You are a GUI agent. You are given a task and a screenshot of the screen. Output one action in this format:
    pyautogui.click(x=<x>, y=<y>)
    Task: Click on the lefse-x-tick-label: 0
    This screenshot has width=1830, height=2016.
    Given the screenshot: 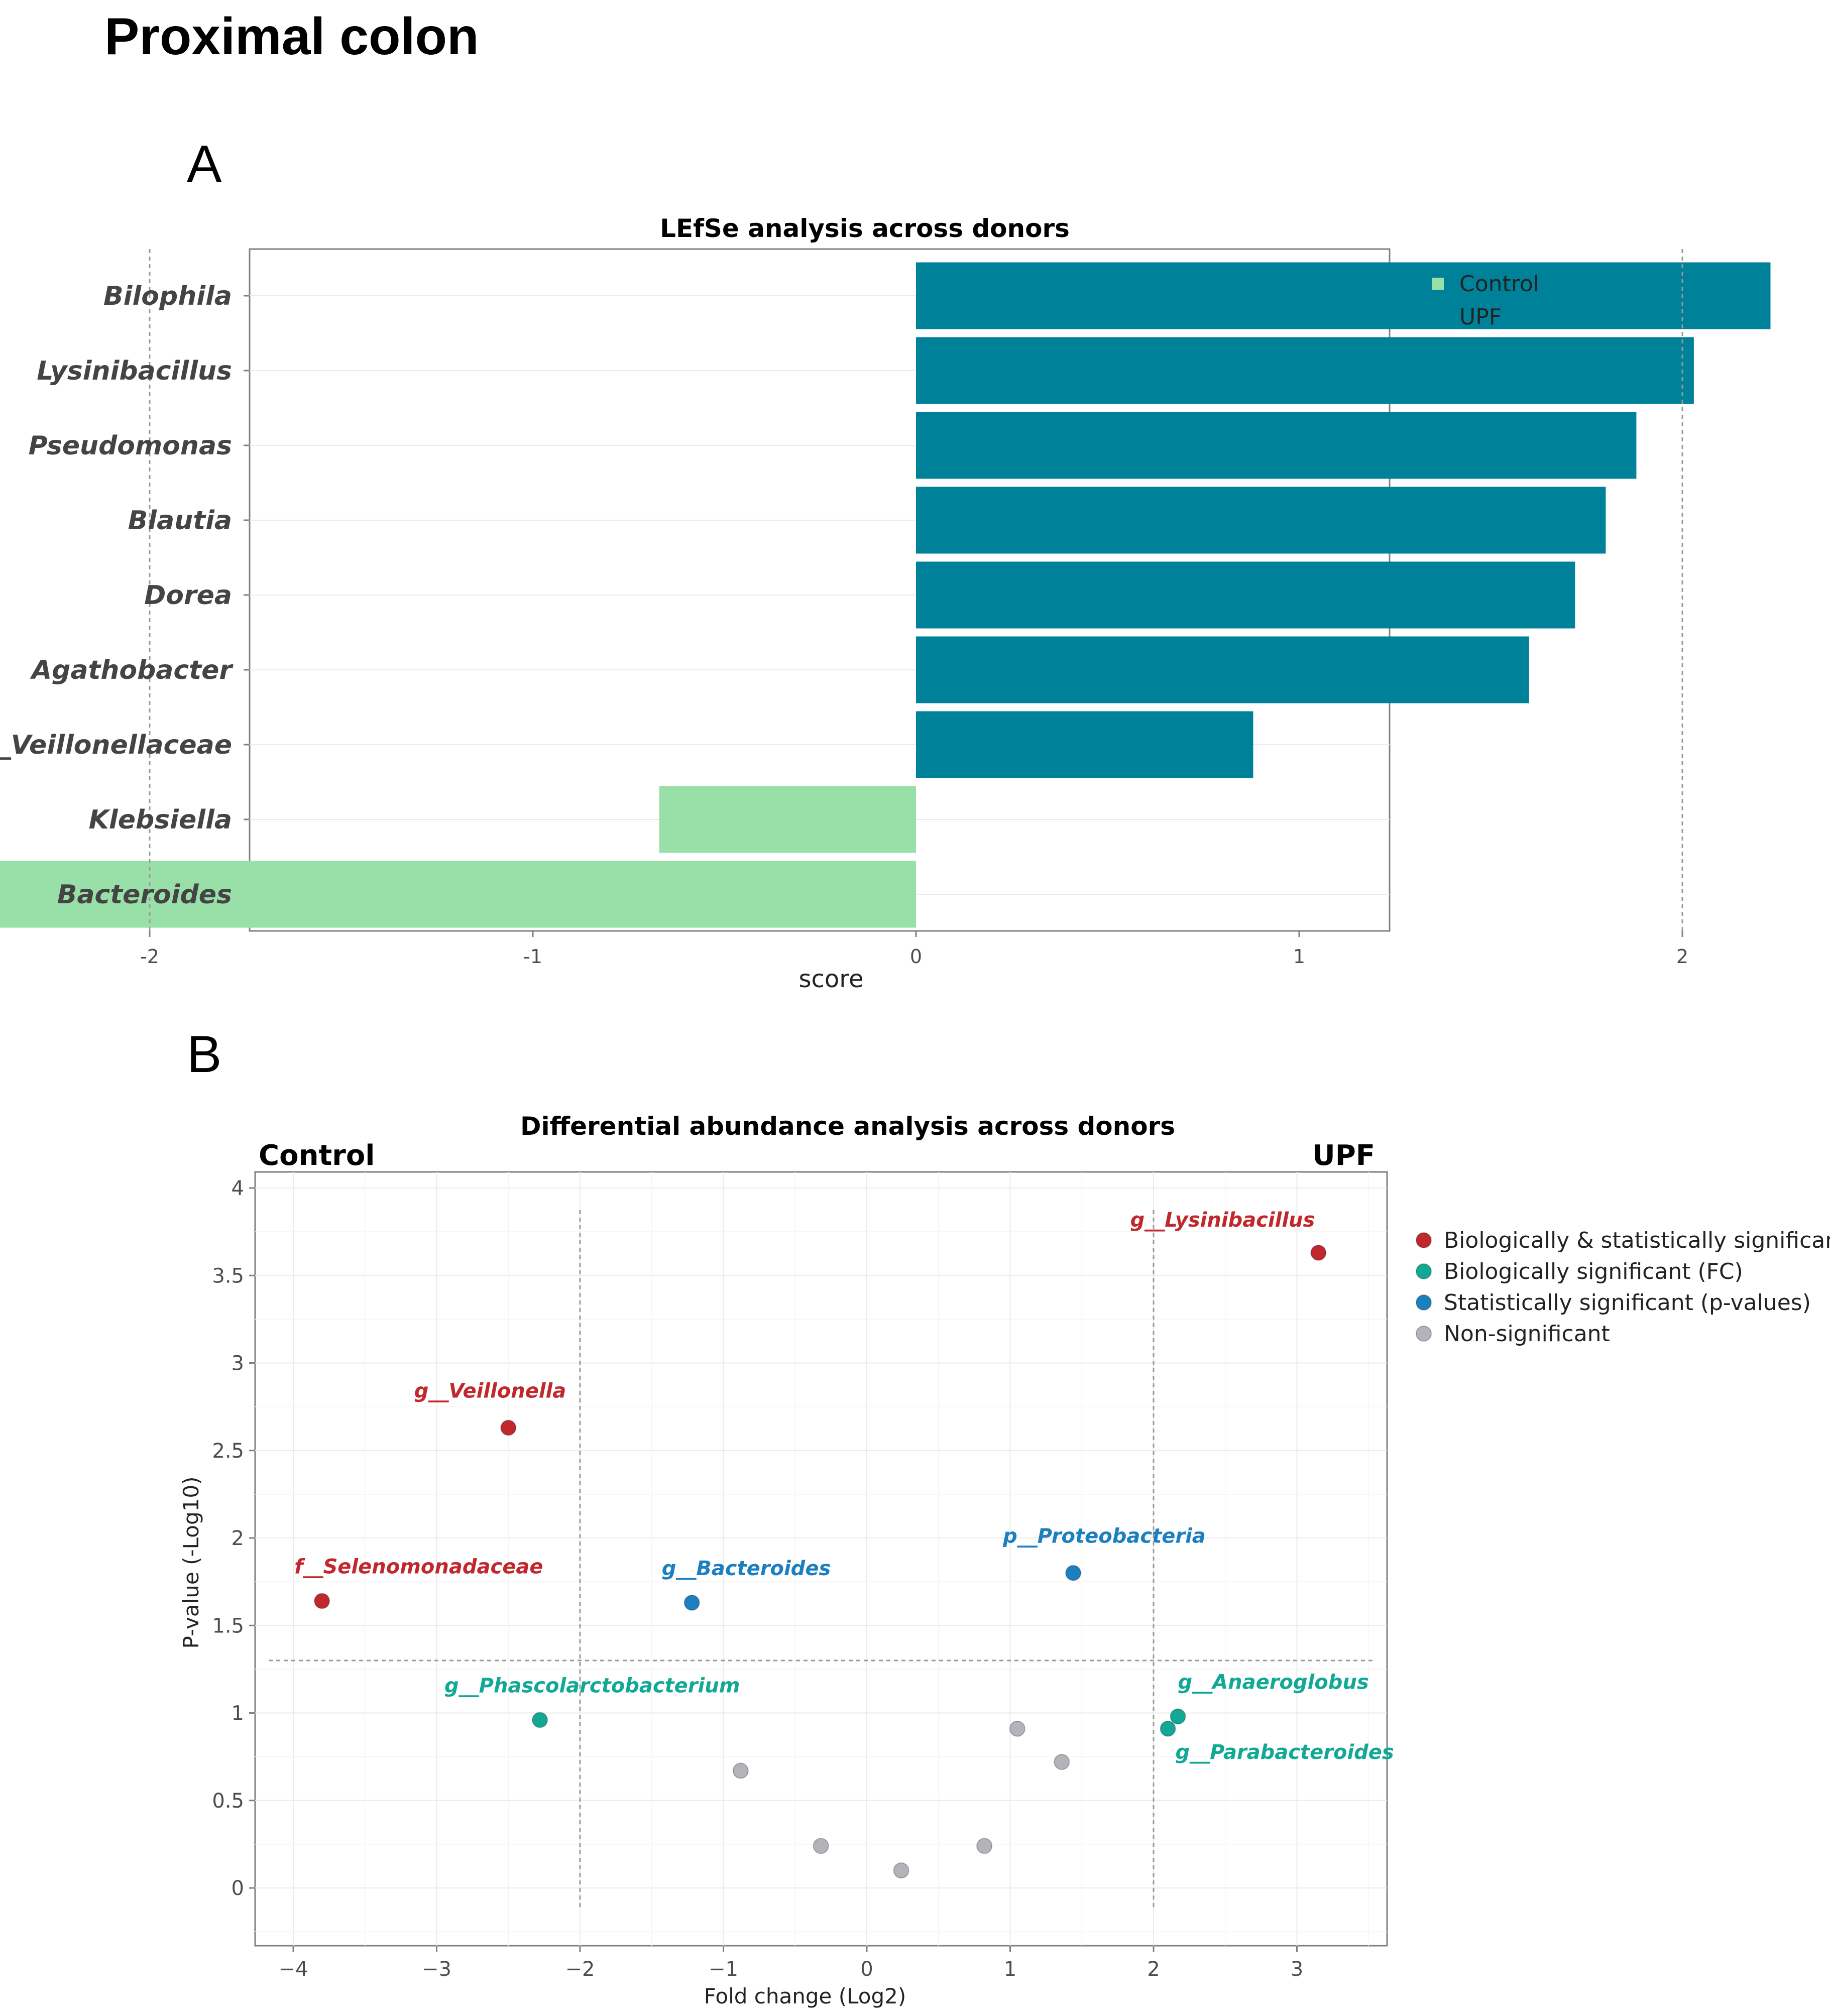 What is the action you would take?
    pyautogui.click(x=916, y=956)
    